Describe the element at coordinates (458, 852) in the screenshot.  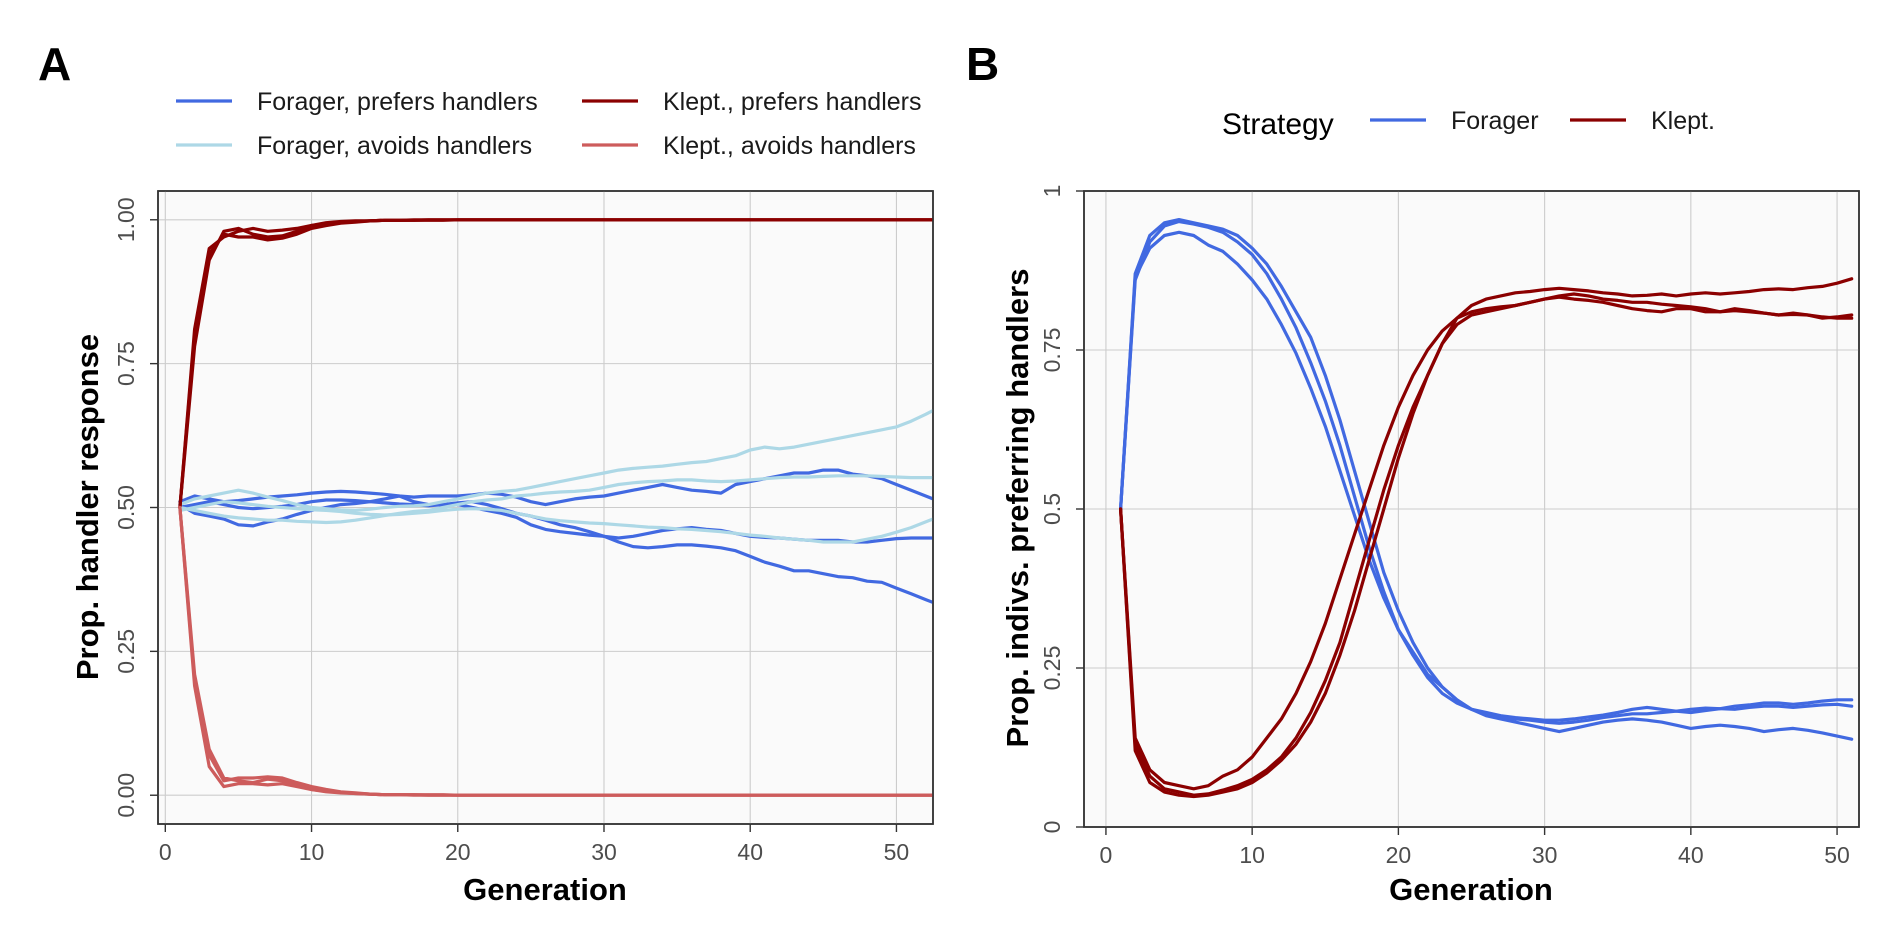
I see `x-tick-label-a-2: 20` at that location.